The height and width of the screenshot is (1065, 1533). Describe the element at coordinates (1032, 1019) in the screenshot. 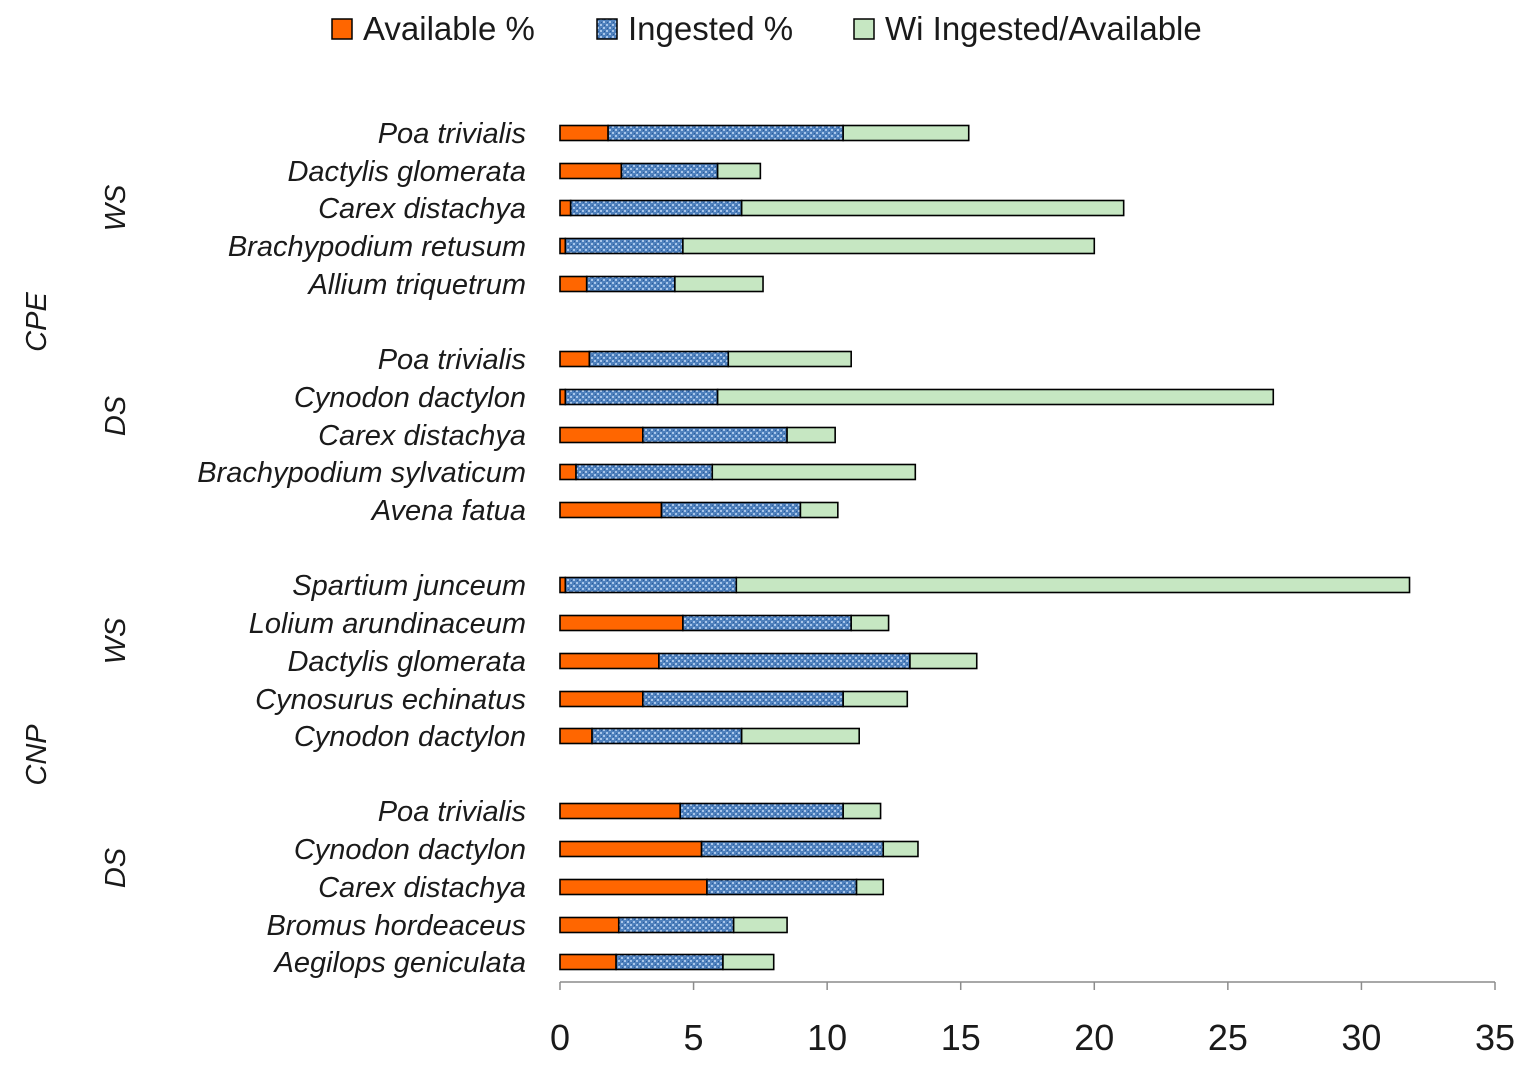

I see `x-axis: 0 5 10 15 20 25 30 35` at that location.